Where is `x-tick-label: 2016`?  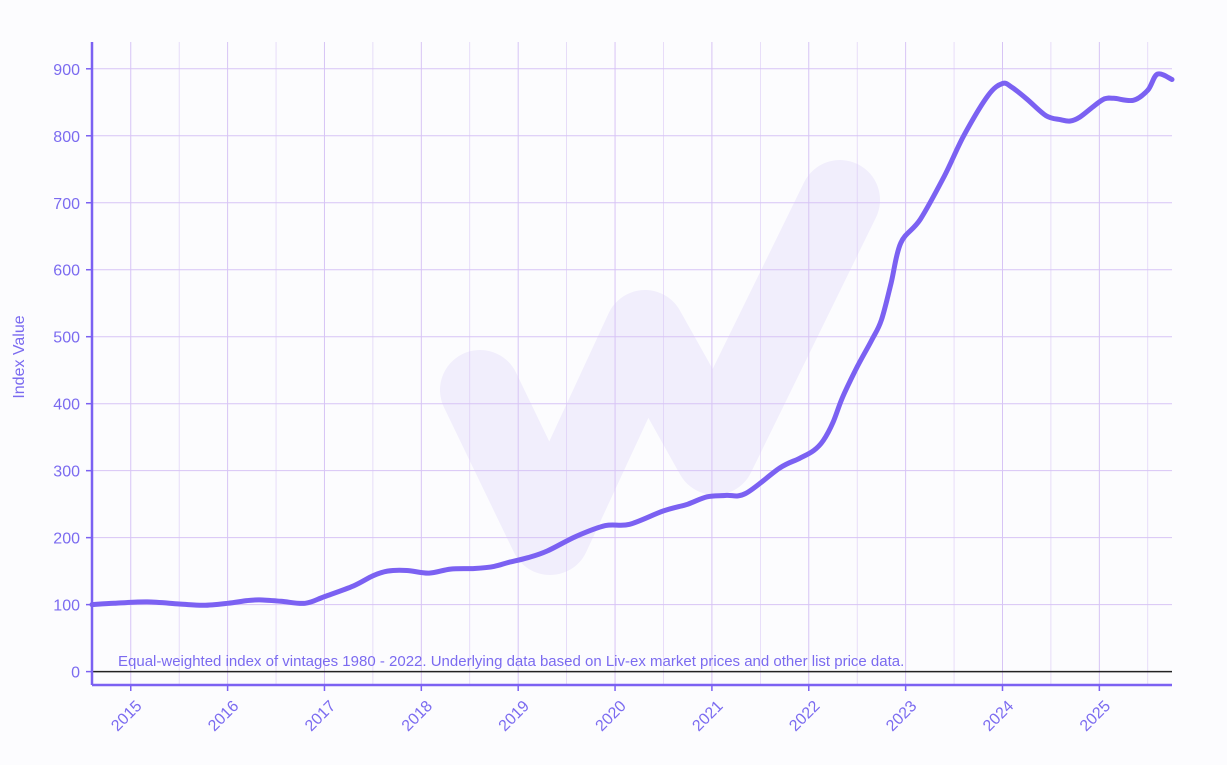
x-tick-label: 2016 is located at coordinates (223, 716).